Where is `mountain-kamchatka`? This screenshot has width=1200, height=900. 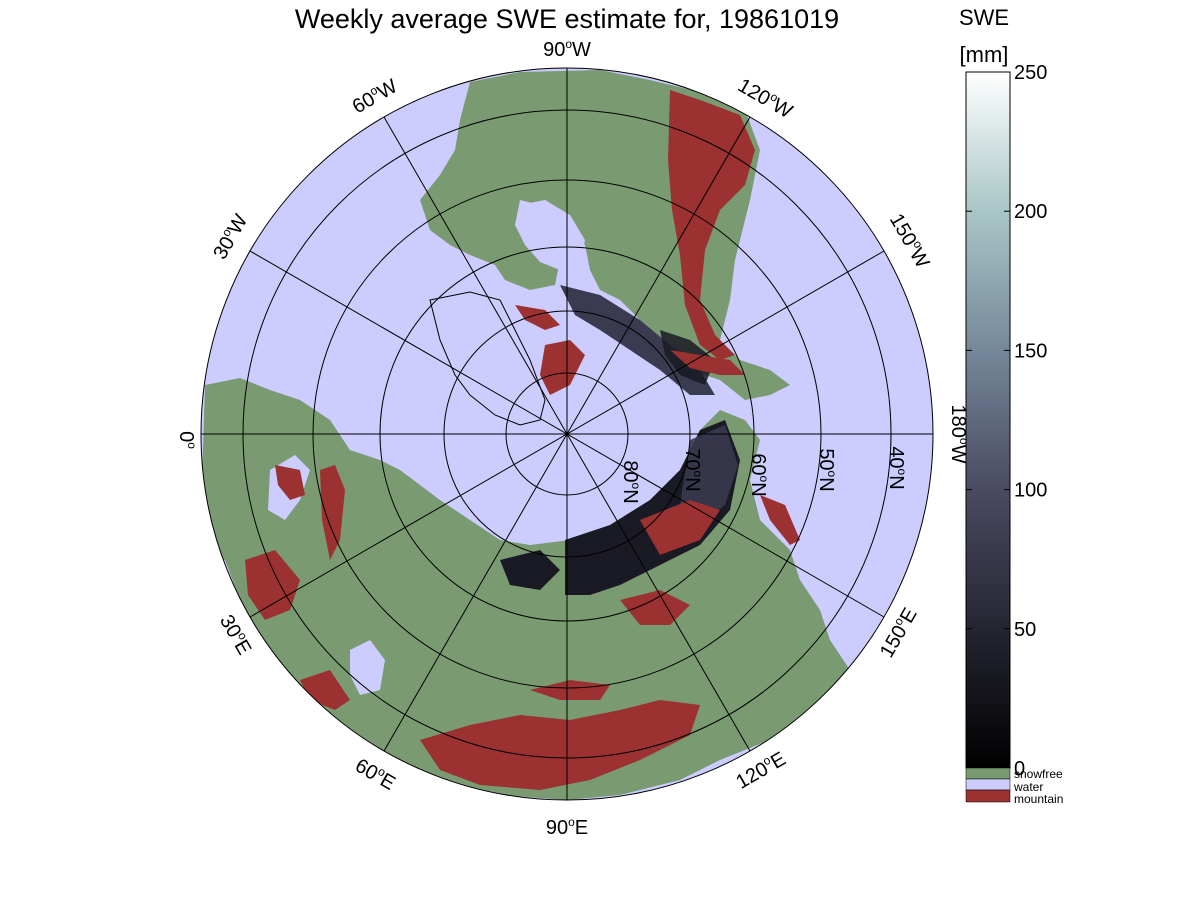 mountain-kamchatka is located at coordinates (780, 520).